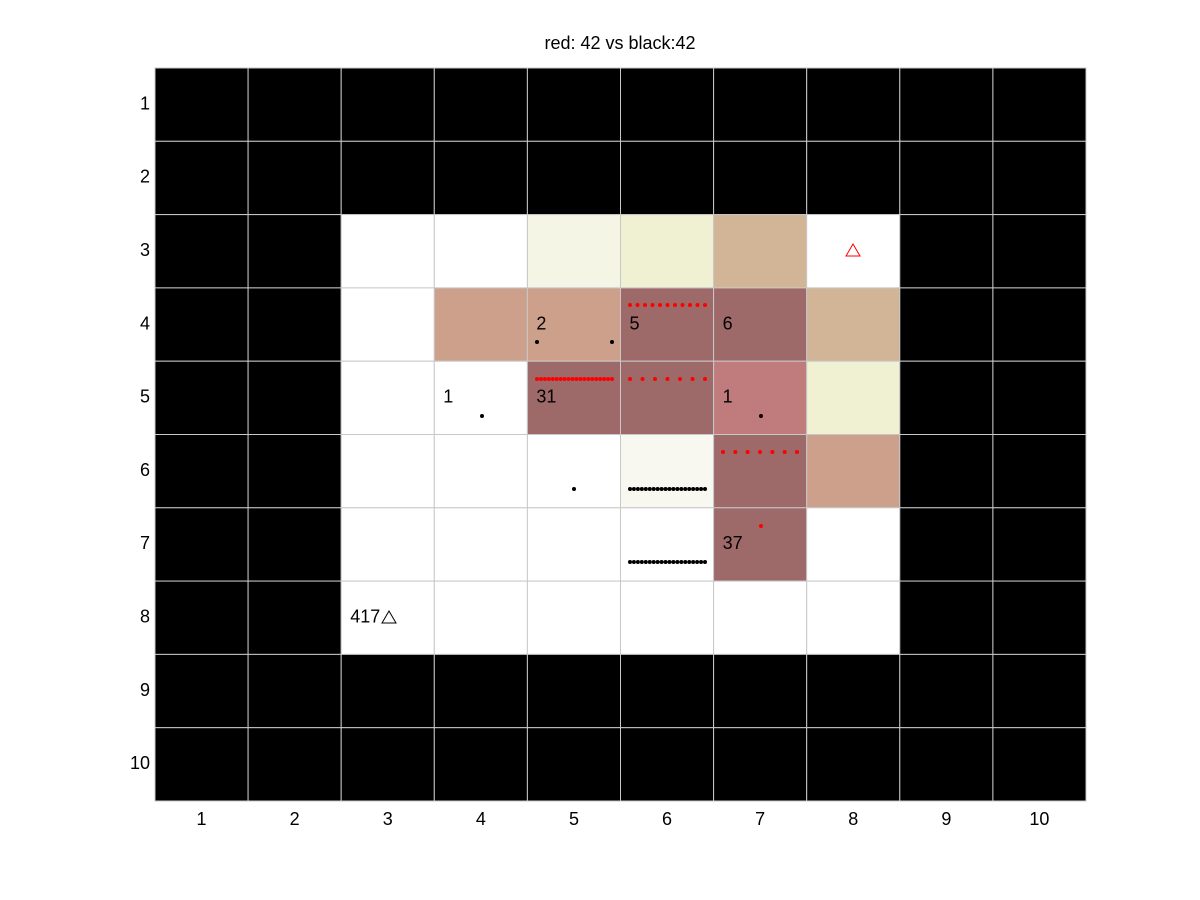  Describe the element at coordinates (145, 103) in the screenshot. I see `y-label: 1` at that location.